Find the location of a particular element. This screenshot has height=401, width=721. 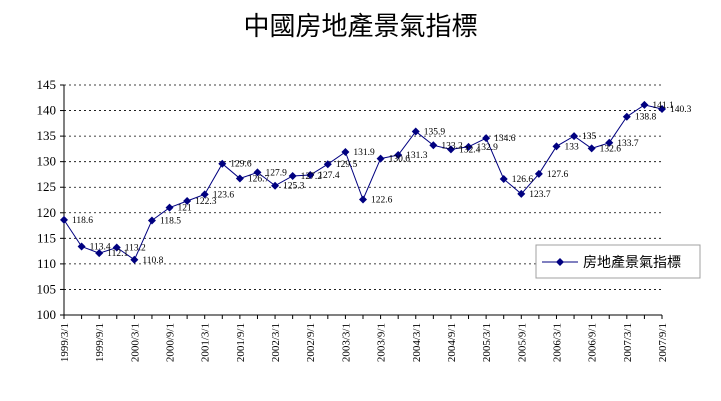

x-tick-label: 2001/3/1 is located at coordinates (206, 342).